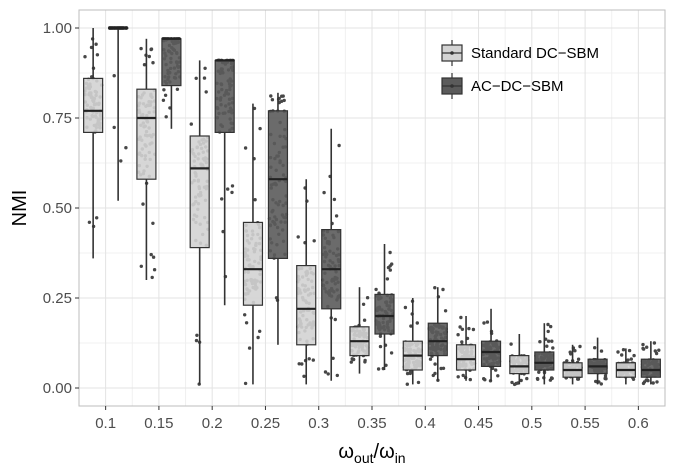 This screenshot has width=676, height=474. What do you see at coordinates (105, 423) in the screenshot?
I see `x-tick-label: 0.1` at bounding box center [105, 423].